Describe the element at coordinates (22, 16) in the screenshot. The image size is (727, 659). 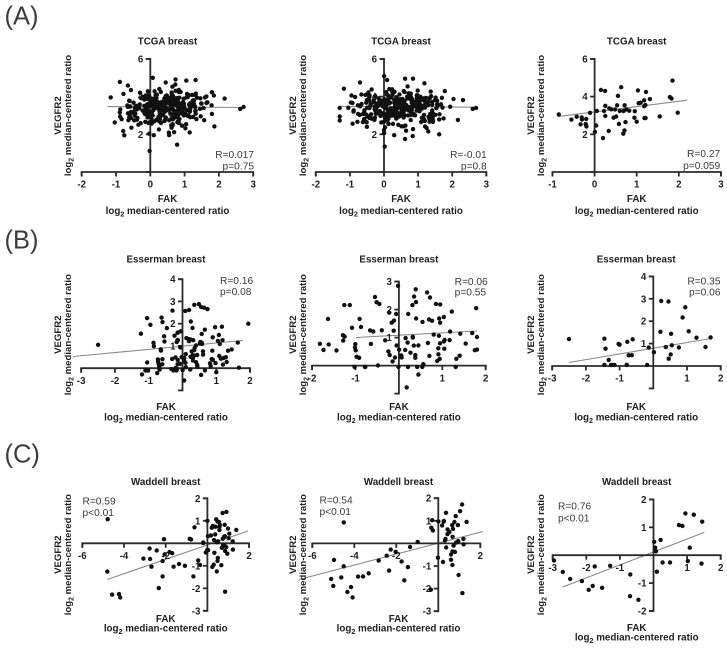
I see `svg-text: (A)` at that location.